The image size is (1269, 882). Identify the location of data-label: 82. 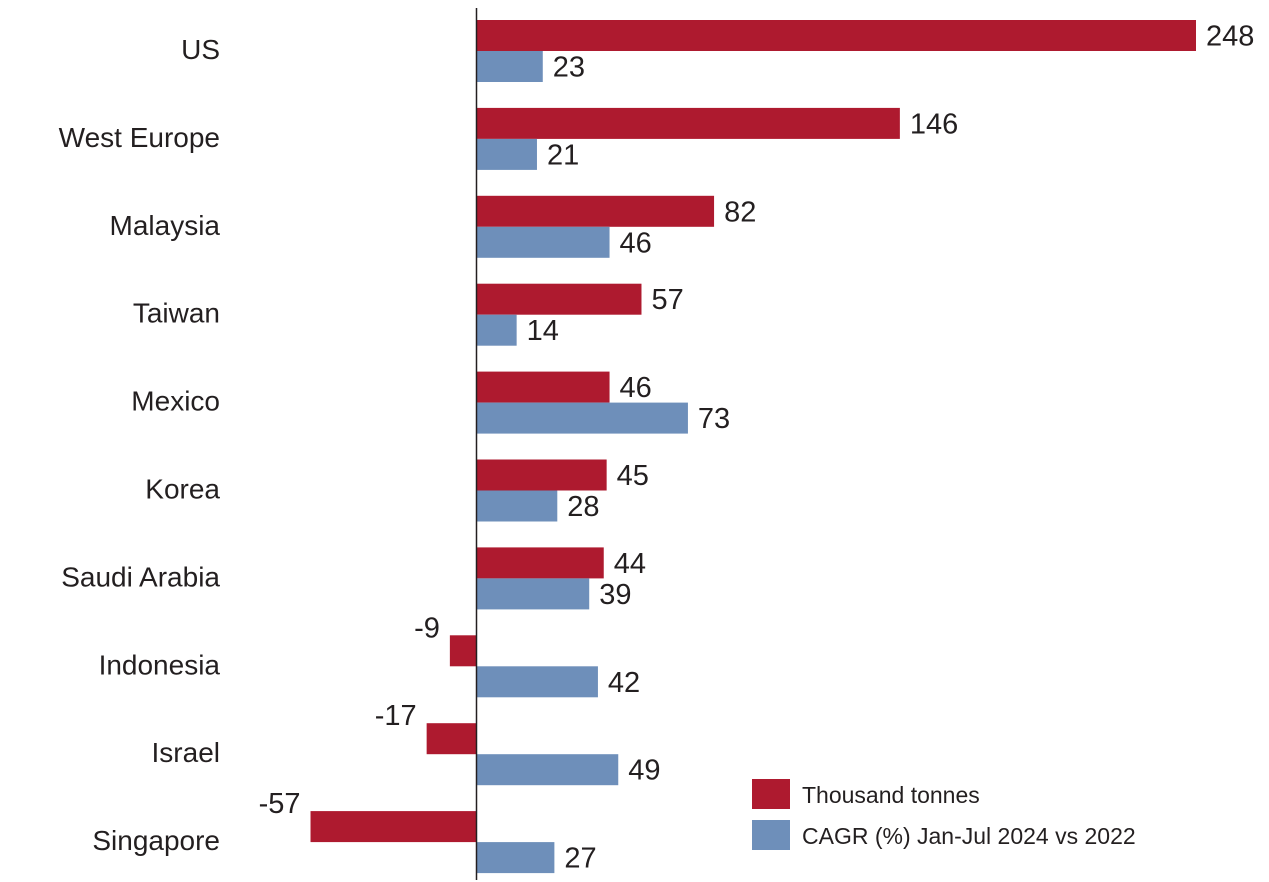
(740, 212).